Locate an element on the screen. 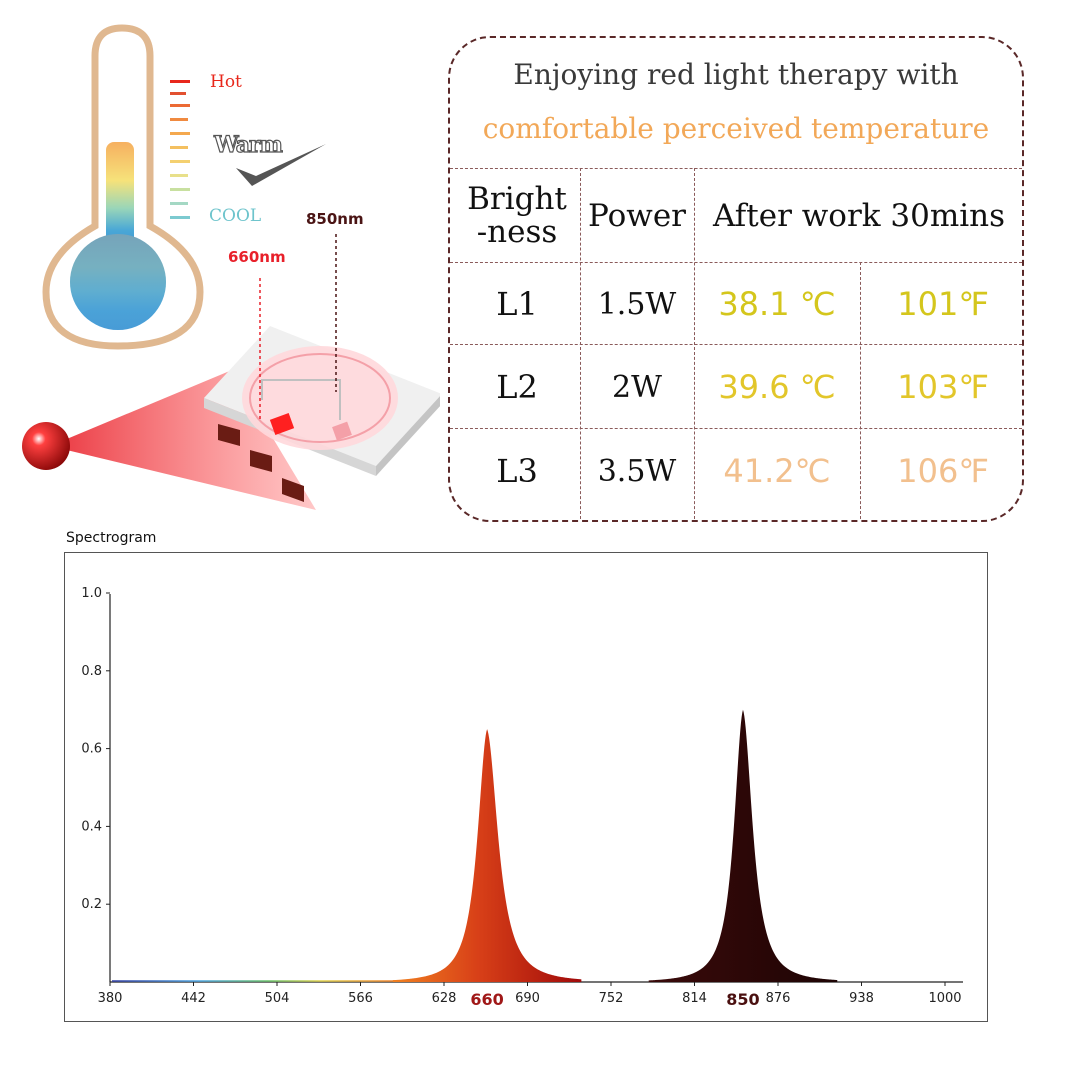  y-tick-label: 1.0 is located at coordinates (91, 593).